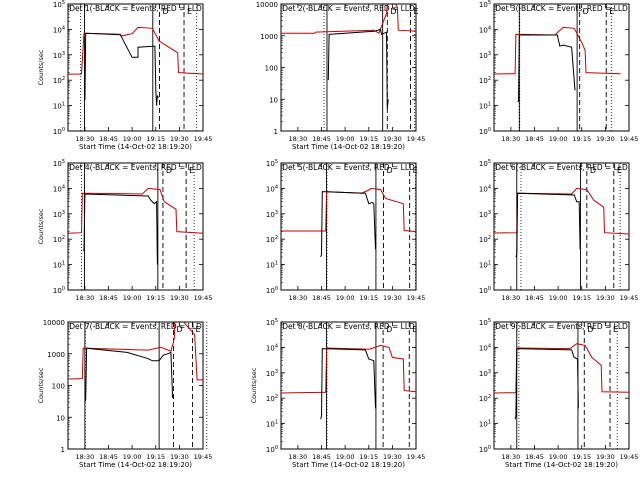  I want to click on panel-title: Det 2(-BLACK = Events, RED = LLD, so click(348, 8).